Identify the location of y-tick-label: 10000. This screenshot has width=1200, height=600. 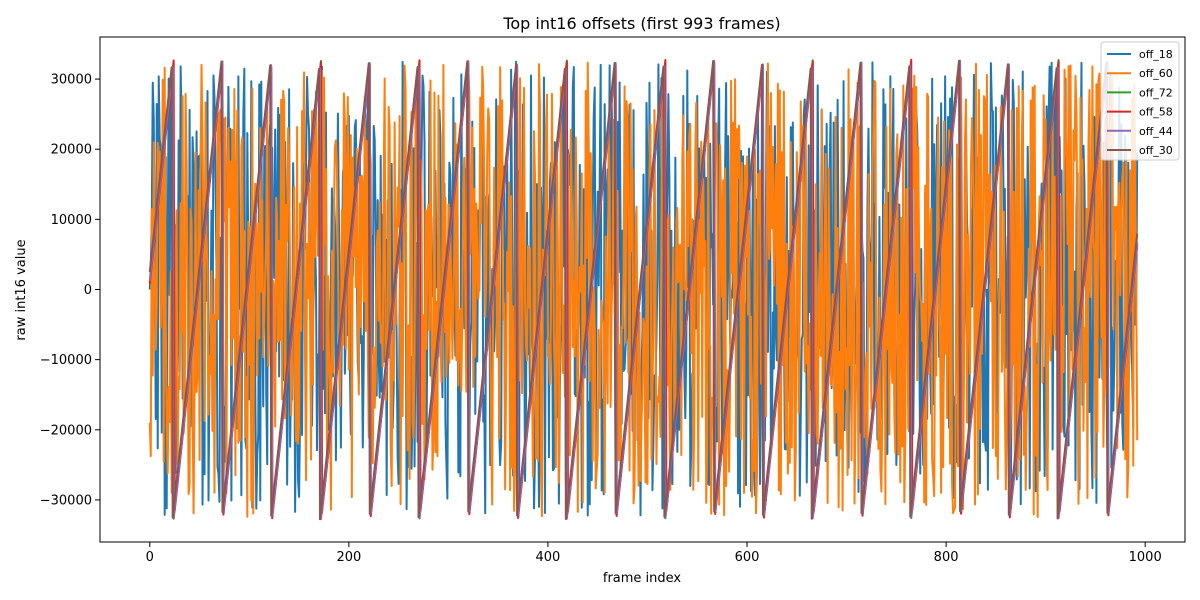
(71, 220).